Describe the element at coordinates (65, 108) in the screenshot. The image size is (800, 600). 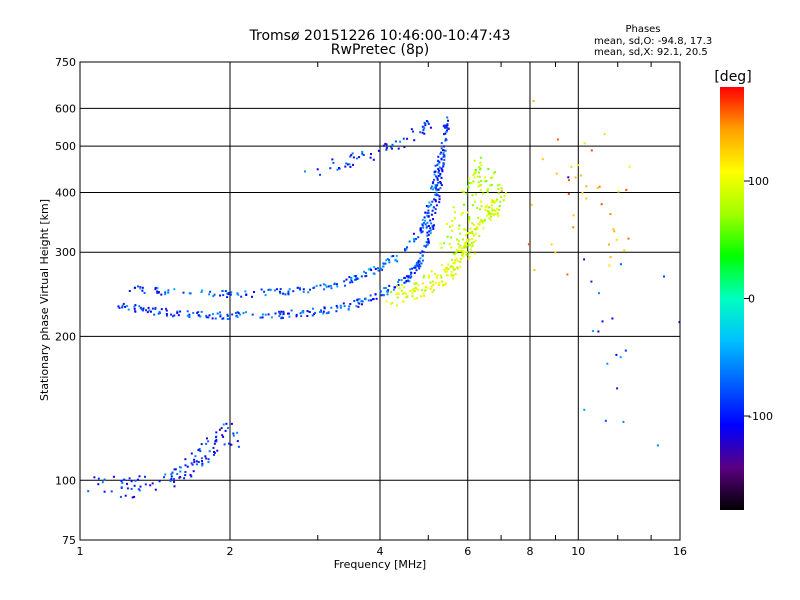
I see `y-tick-label: 600` at that location.